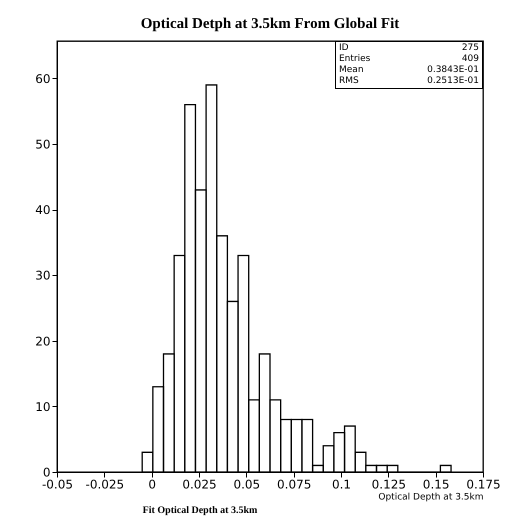 The image size is (530, 528). Describe the element at coordinates (294, 485) in the screenshot. I see `x-tick-label: 0.075` at that location.